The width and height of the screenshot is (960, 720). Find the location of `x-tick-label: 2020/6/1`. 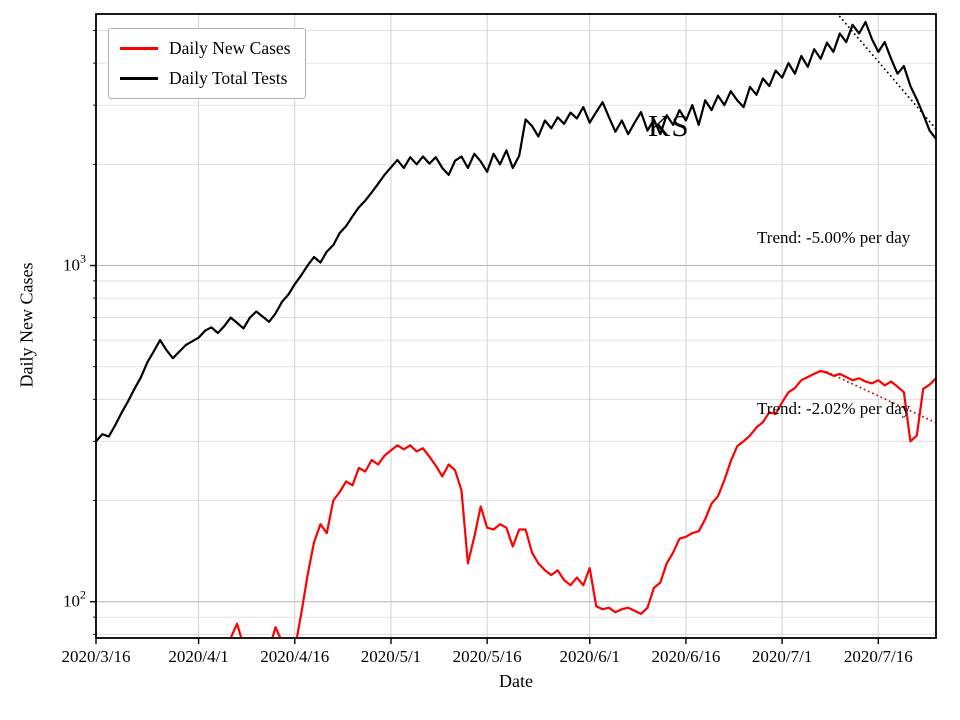

x-tick-label: 2020/6/1 is located at coordinates (590, 656).